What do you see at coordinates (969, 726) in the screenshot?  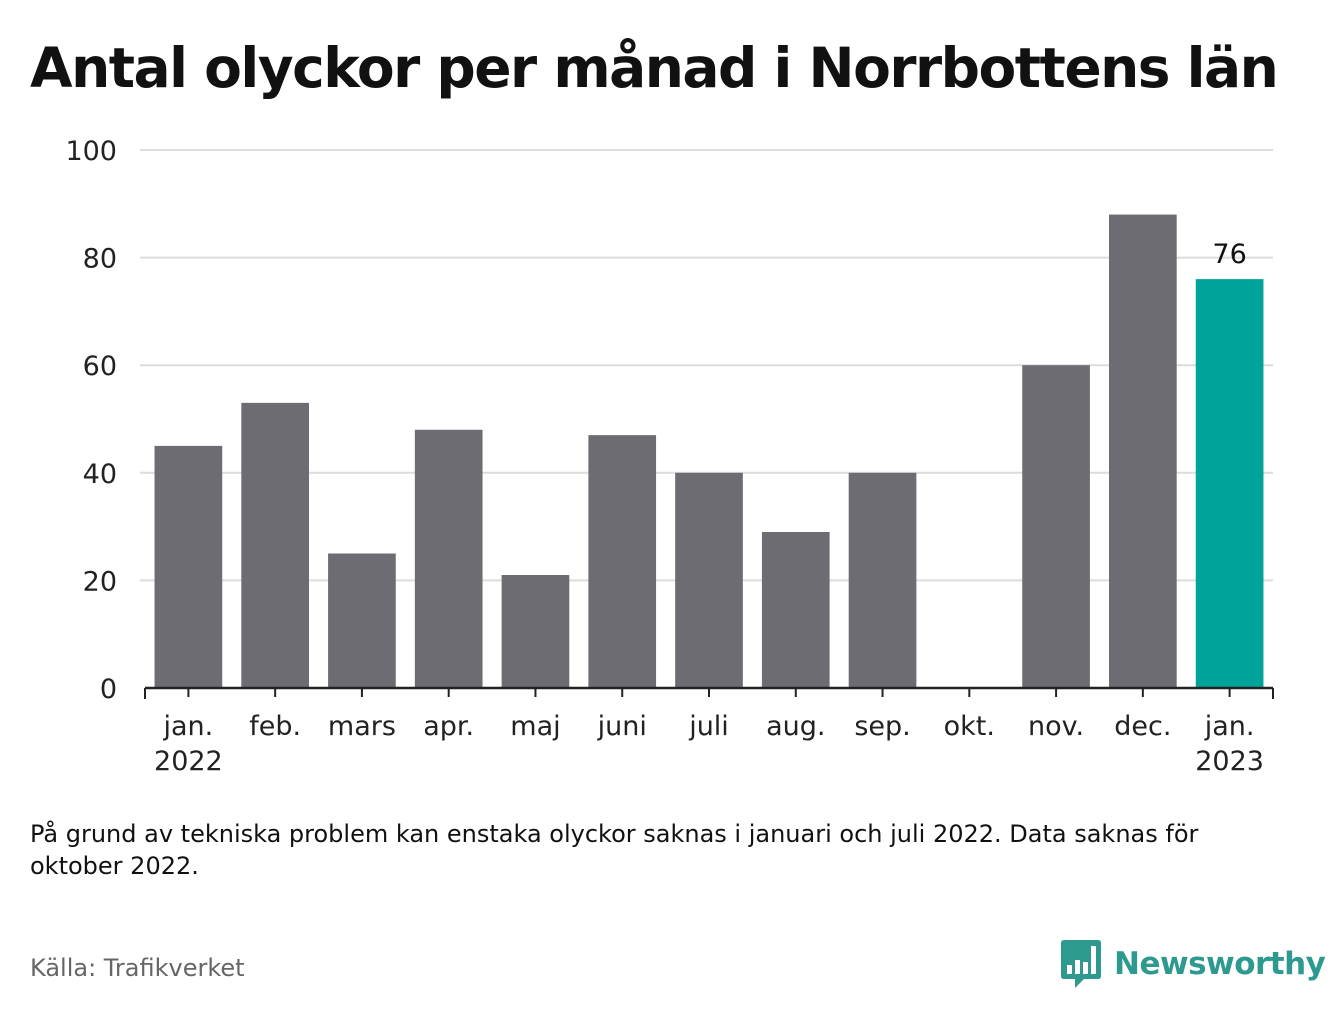 I see `x-tick-label: okt.` at bounding box center [969, 726].